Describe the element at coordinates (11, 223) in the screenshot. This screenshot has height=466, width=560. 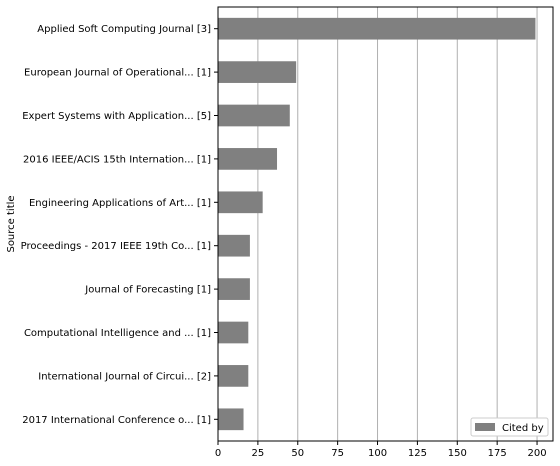
I see `y-axis-title: Source title` at that location.